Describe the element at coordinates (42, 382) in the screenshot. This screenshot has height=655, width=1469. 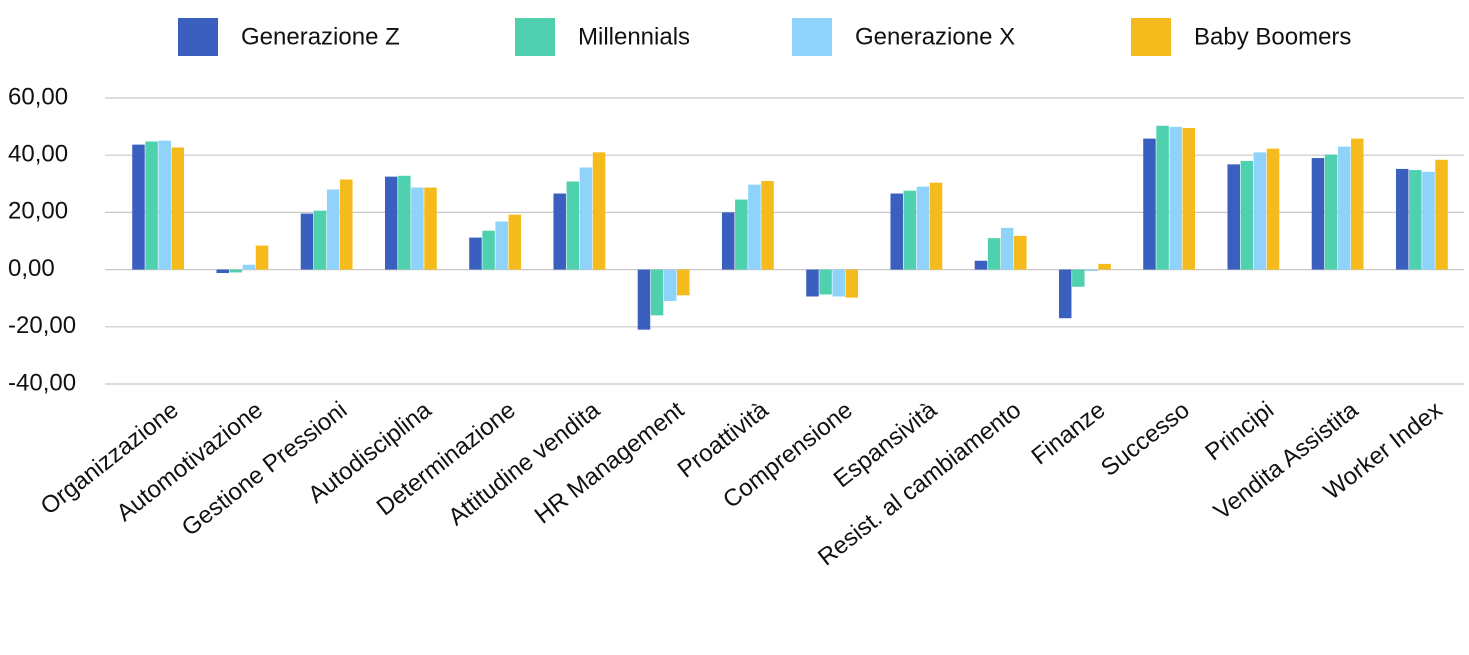
I see `y-tick-label: -40,00` at that location.